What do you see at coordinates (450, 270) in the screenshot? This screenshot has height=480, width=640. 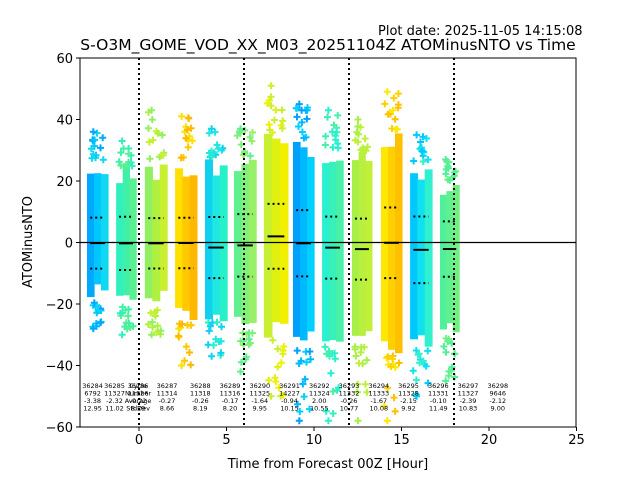 I see `cycle-36298-points` at bounding box center [450, 270].